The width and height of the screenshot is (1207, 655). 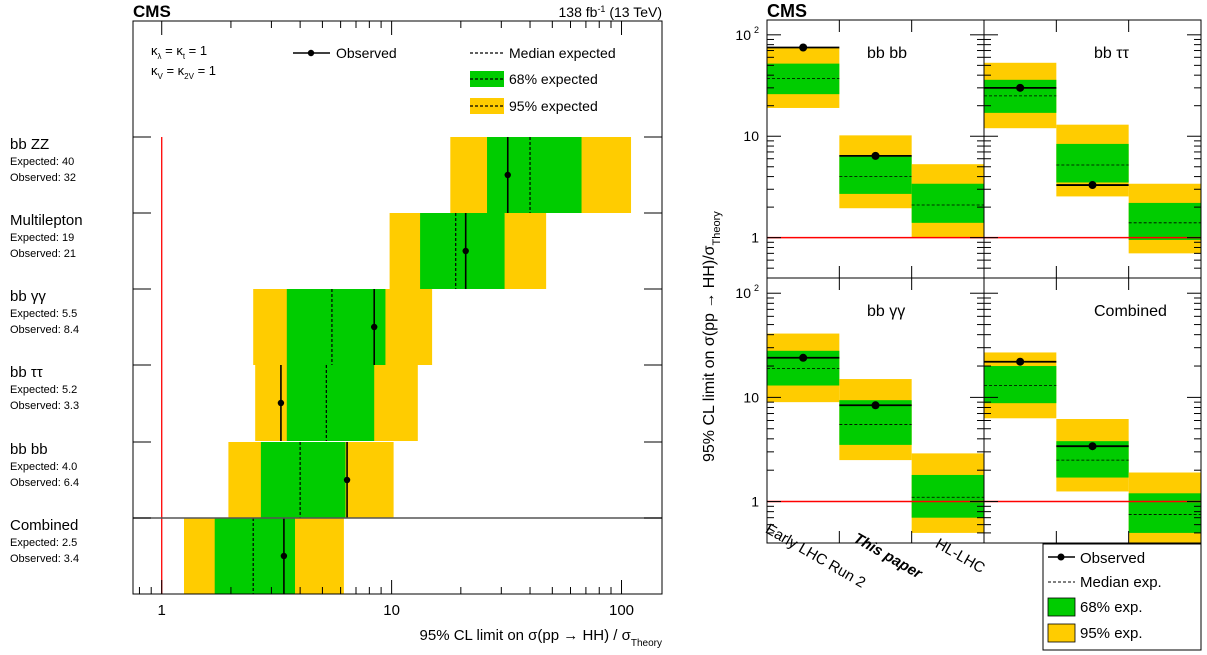 What do you see at coordinates (46, 220) in the screenshot?
I see `row-name: Multilepton` at bounding box center [46, 220].